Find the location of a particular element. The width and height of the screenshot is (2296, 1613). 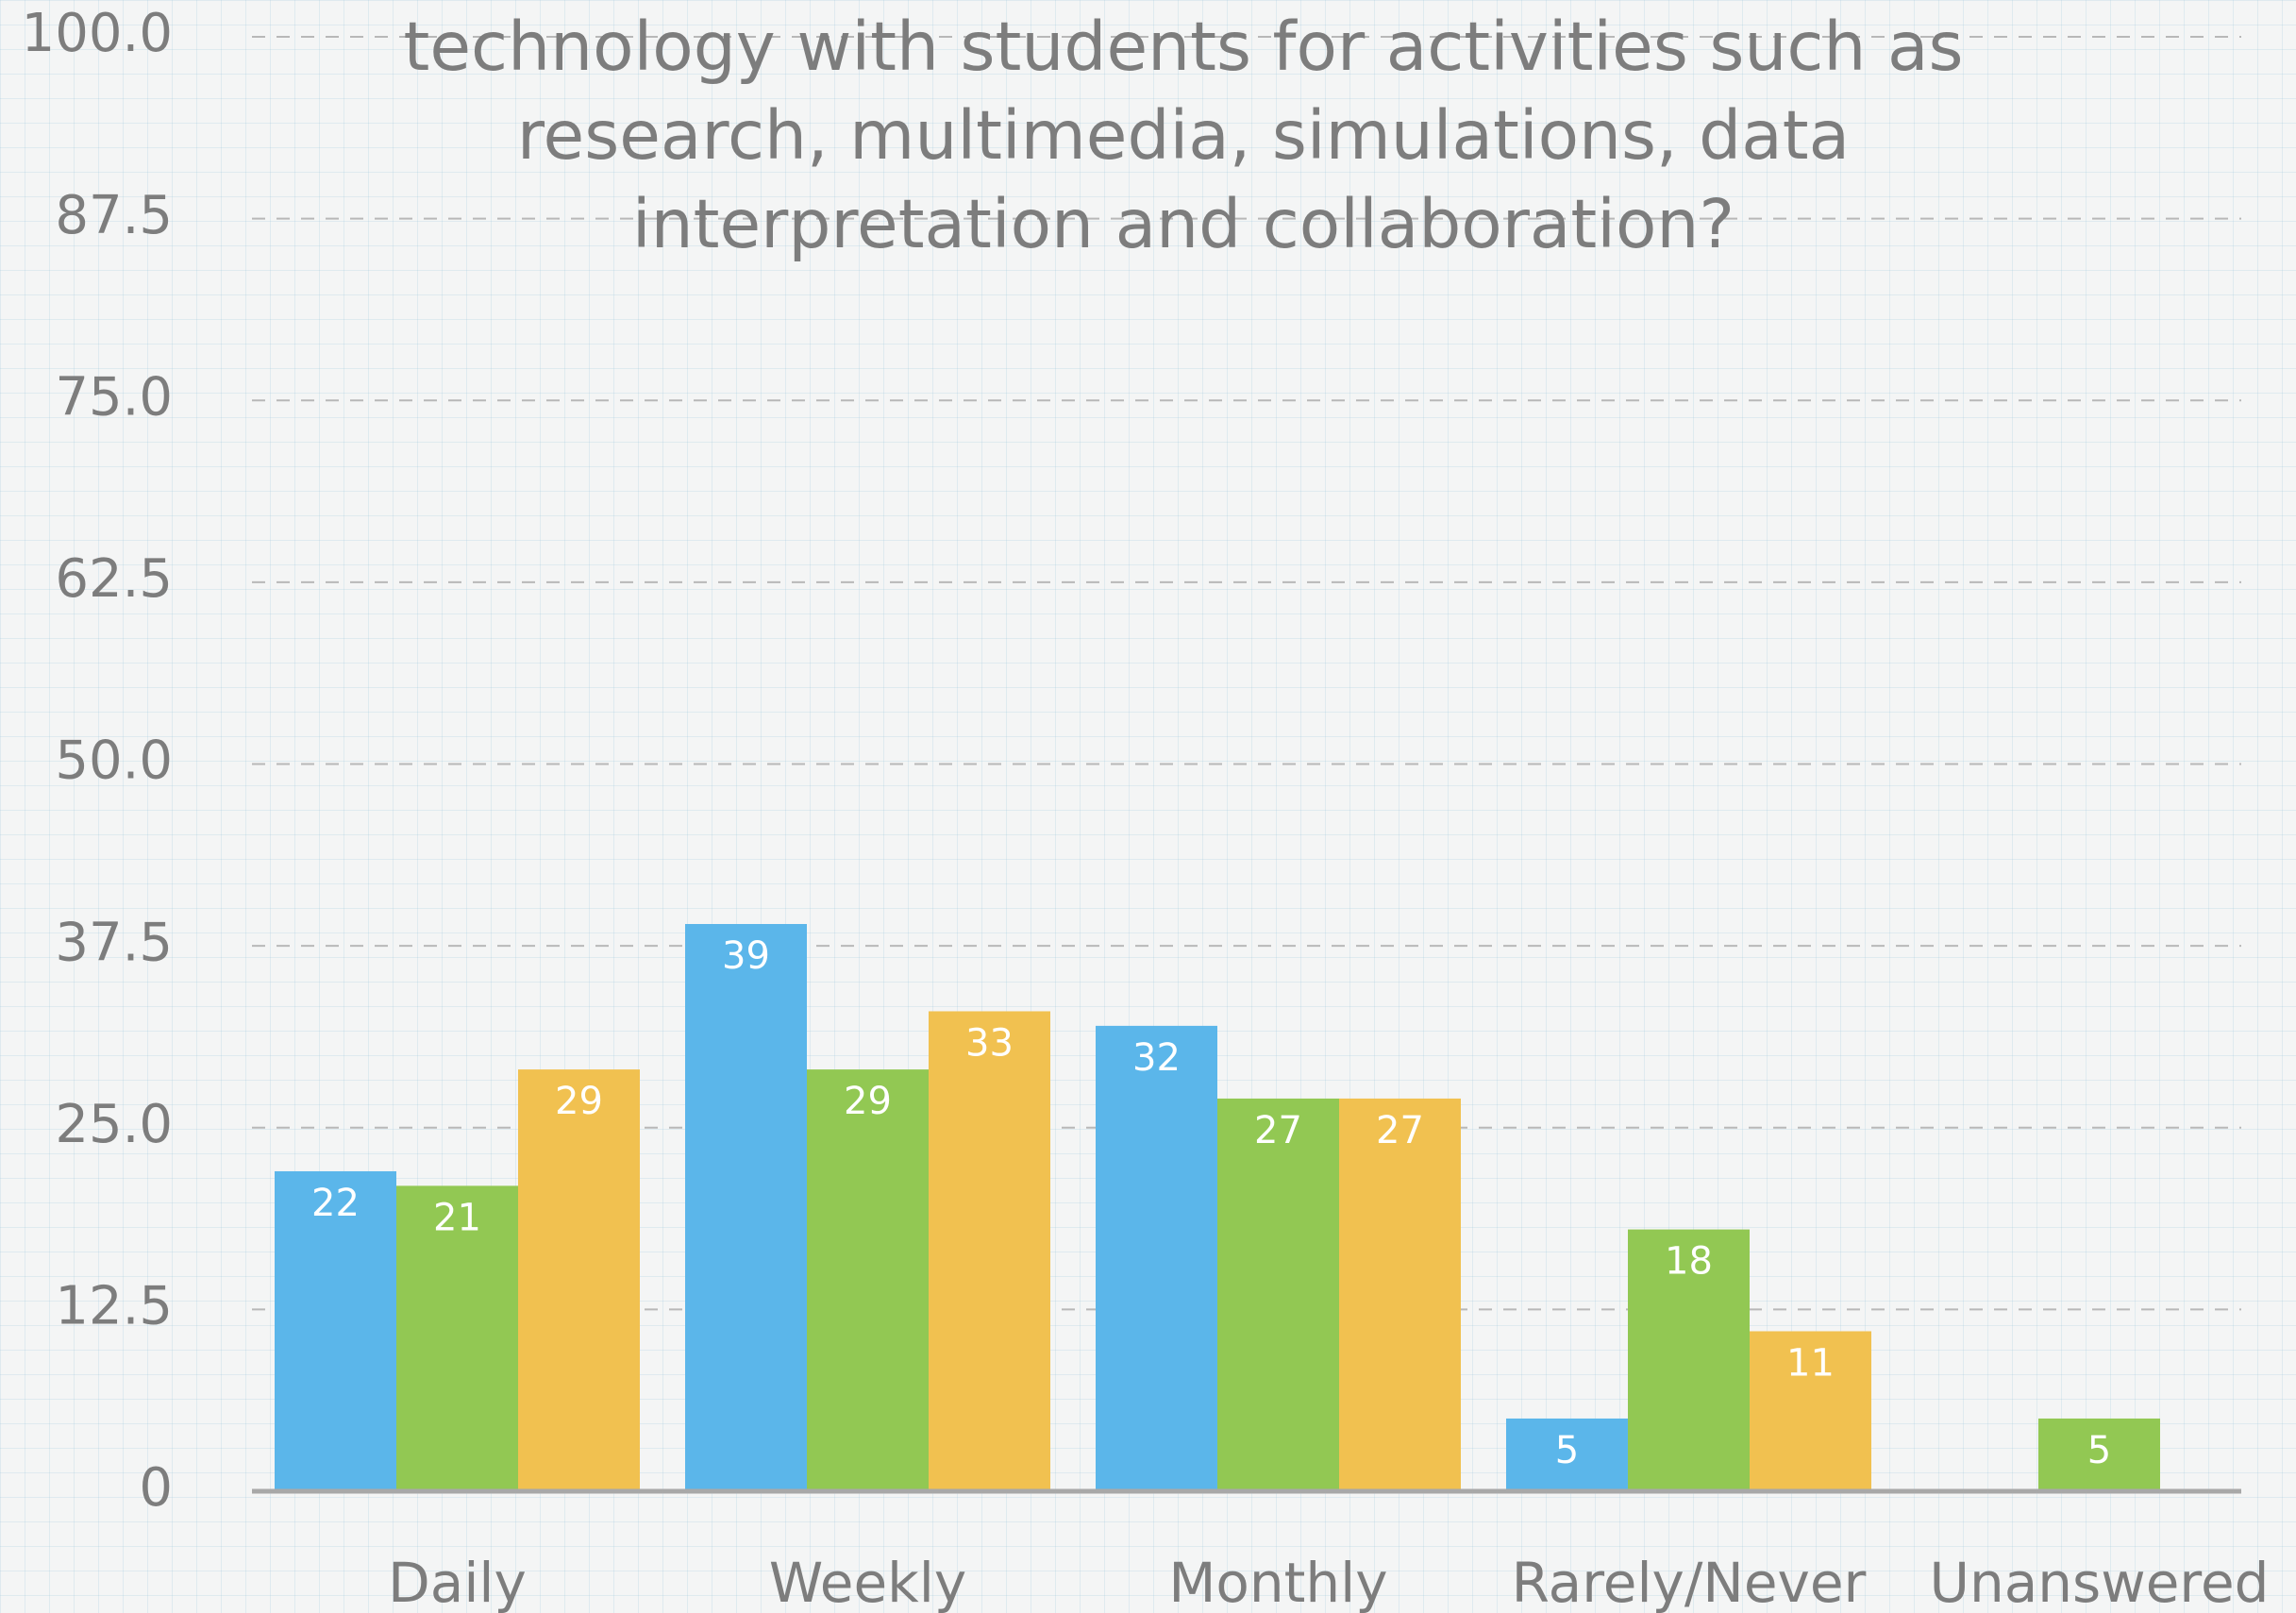

y-tick-label: 37.5 is located at coordinates (114, 942).